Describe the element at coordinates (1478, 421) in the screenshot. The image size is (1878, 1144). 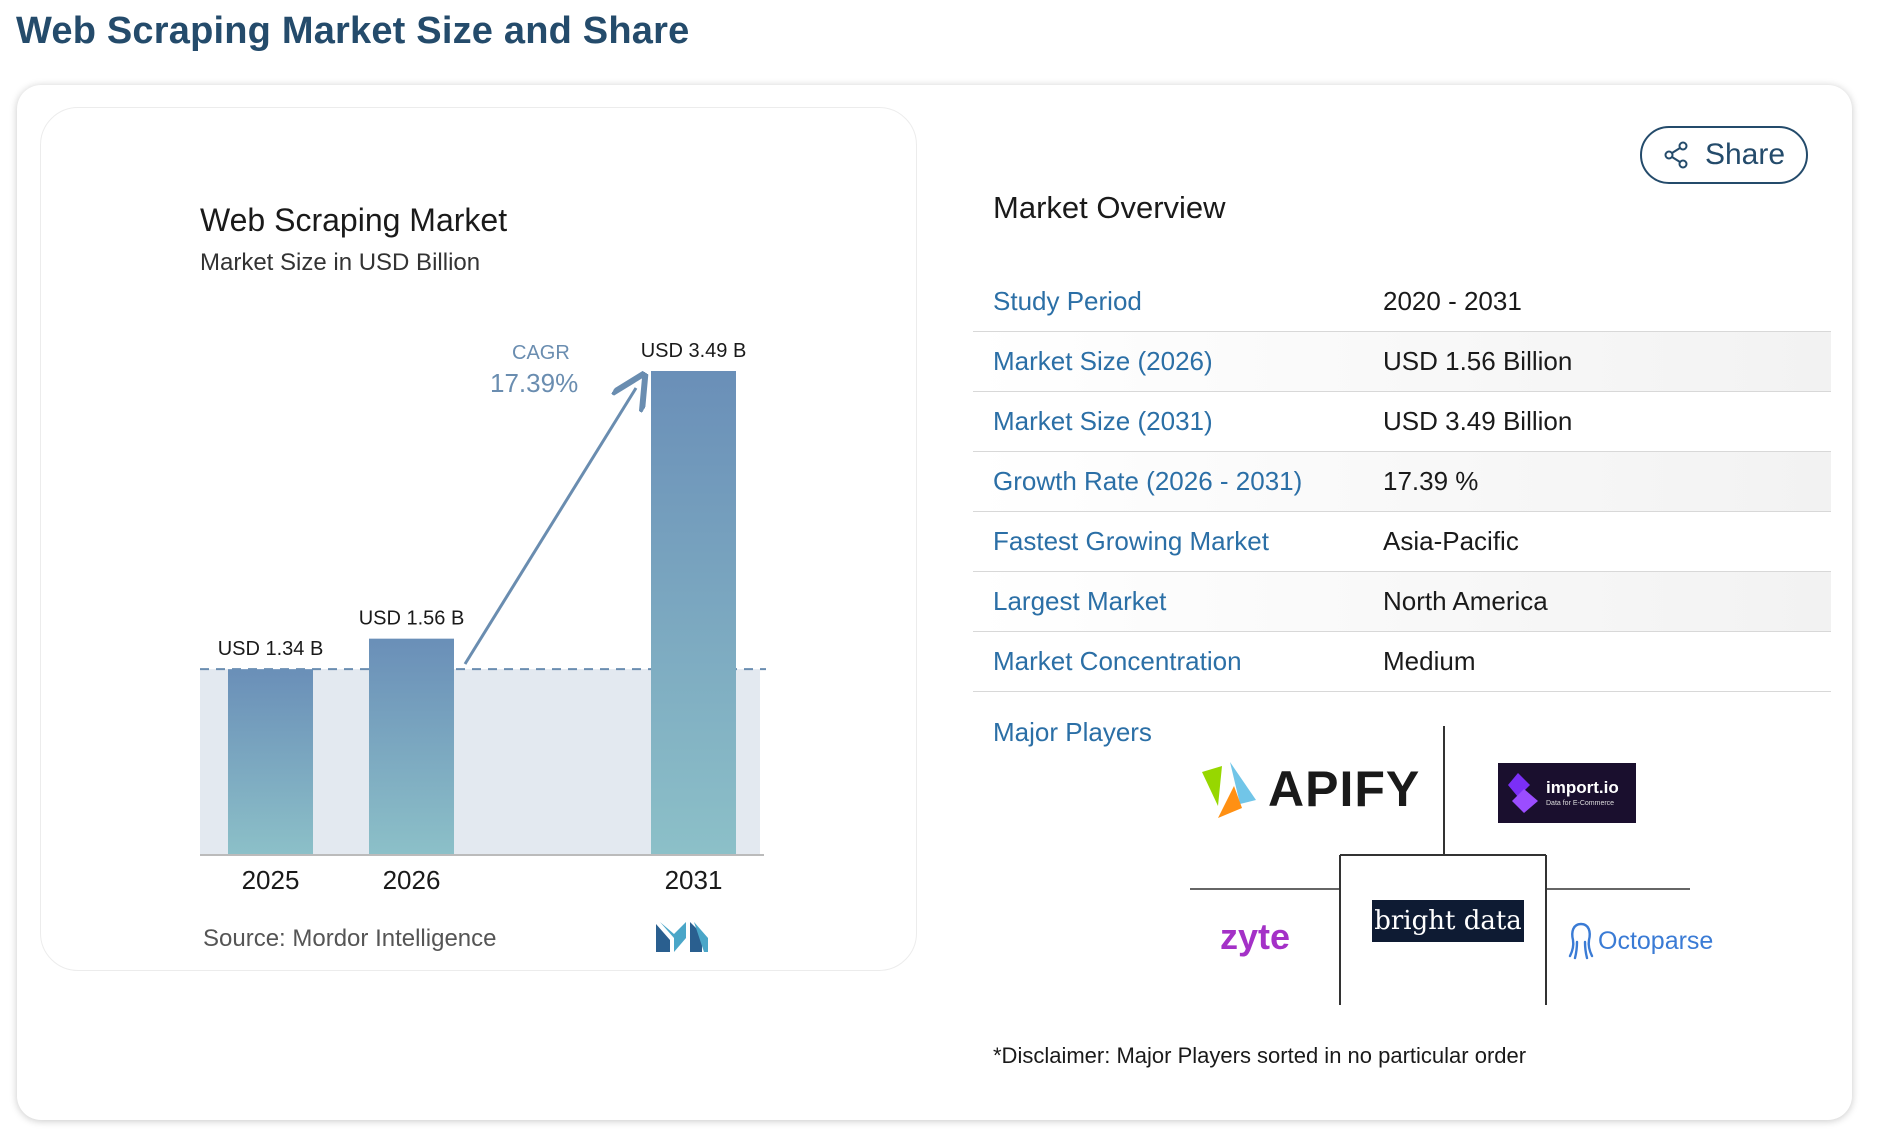
I see `overview-value: USD 3.49 Billion` at that location.